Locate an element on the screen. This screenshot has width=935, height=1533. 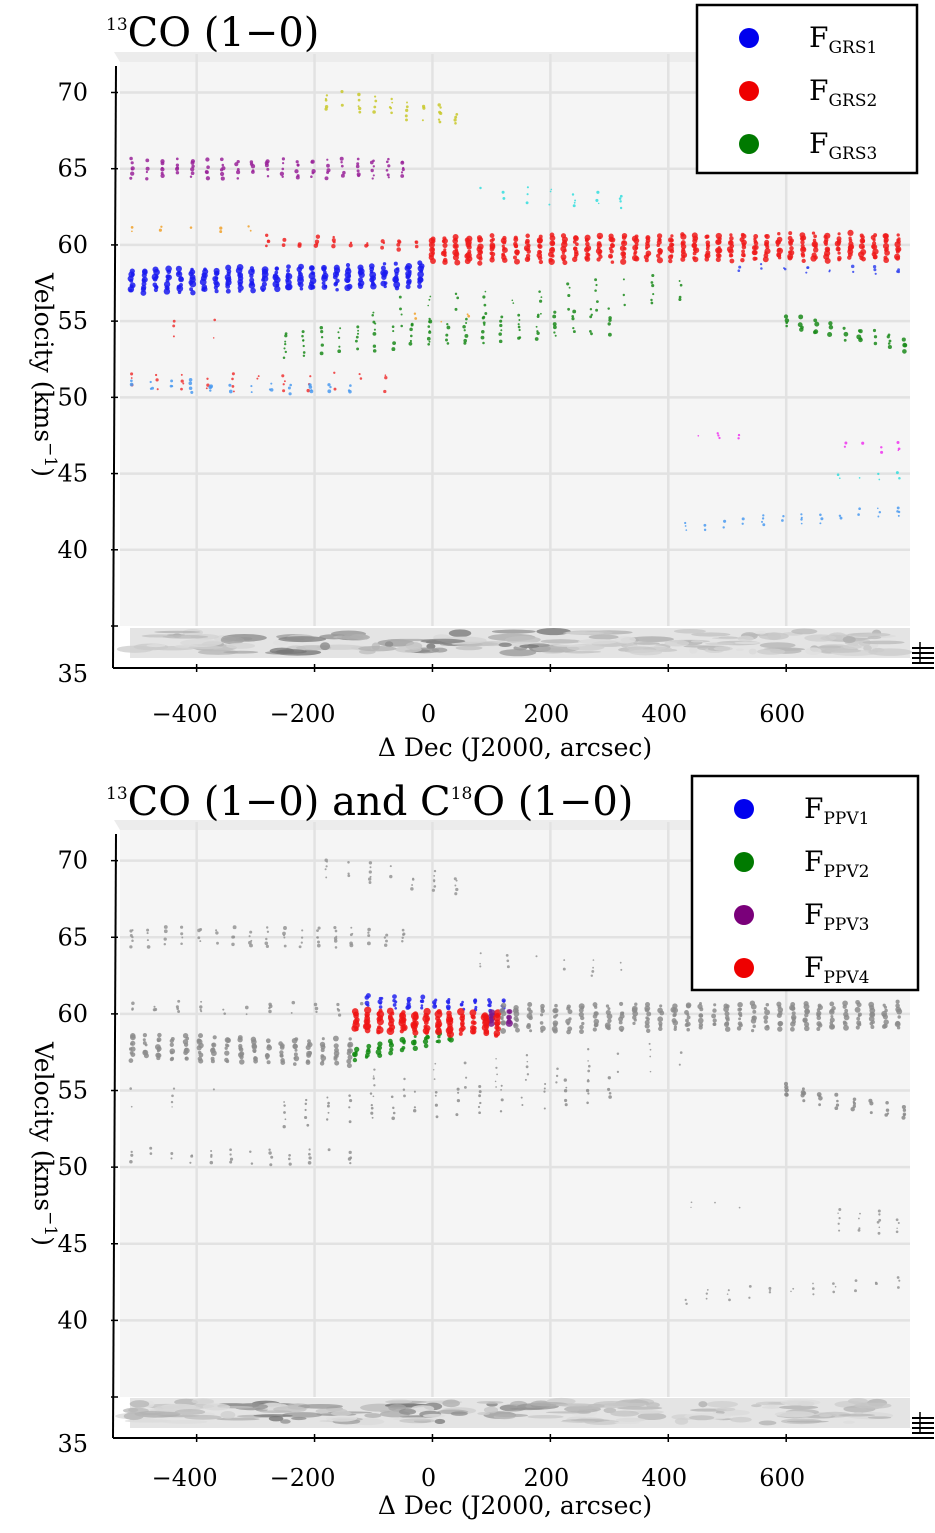
legend-item-ppv3: FPPV3 is located at coordinates (801, 916).